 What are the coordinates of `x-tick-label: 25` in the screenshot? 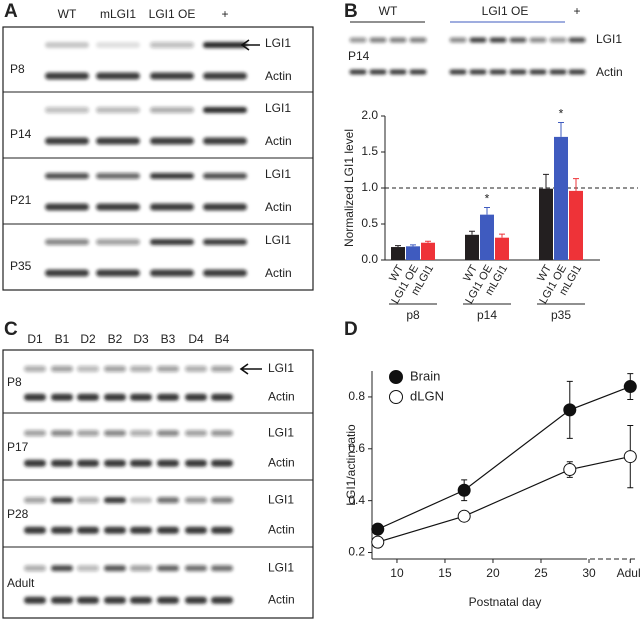 It's located at (541, 573).